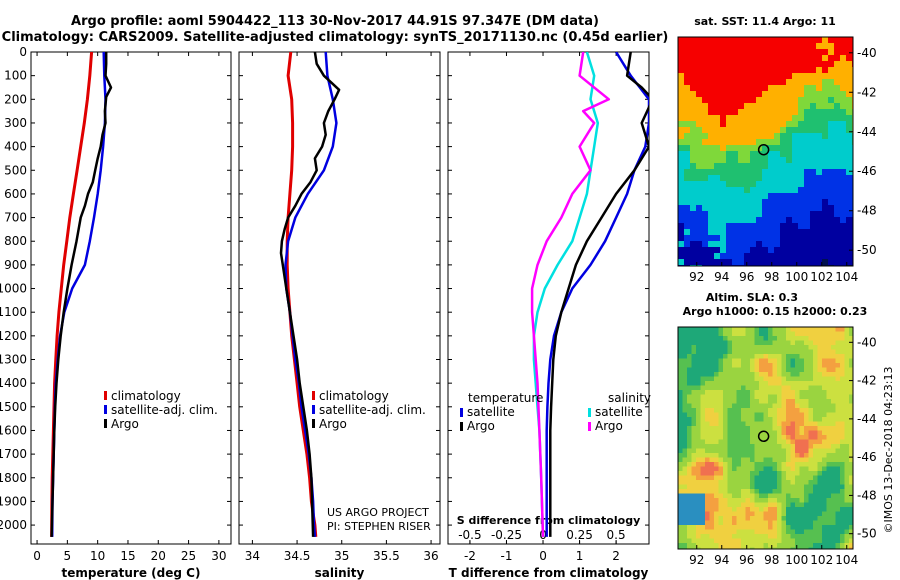 The width and height of the screenshot is (900, 580). I want to click on legend-label: satellite, so click(491, 412).